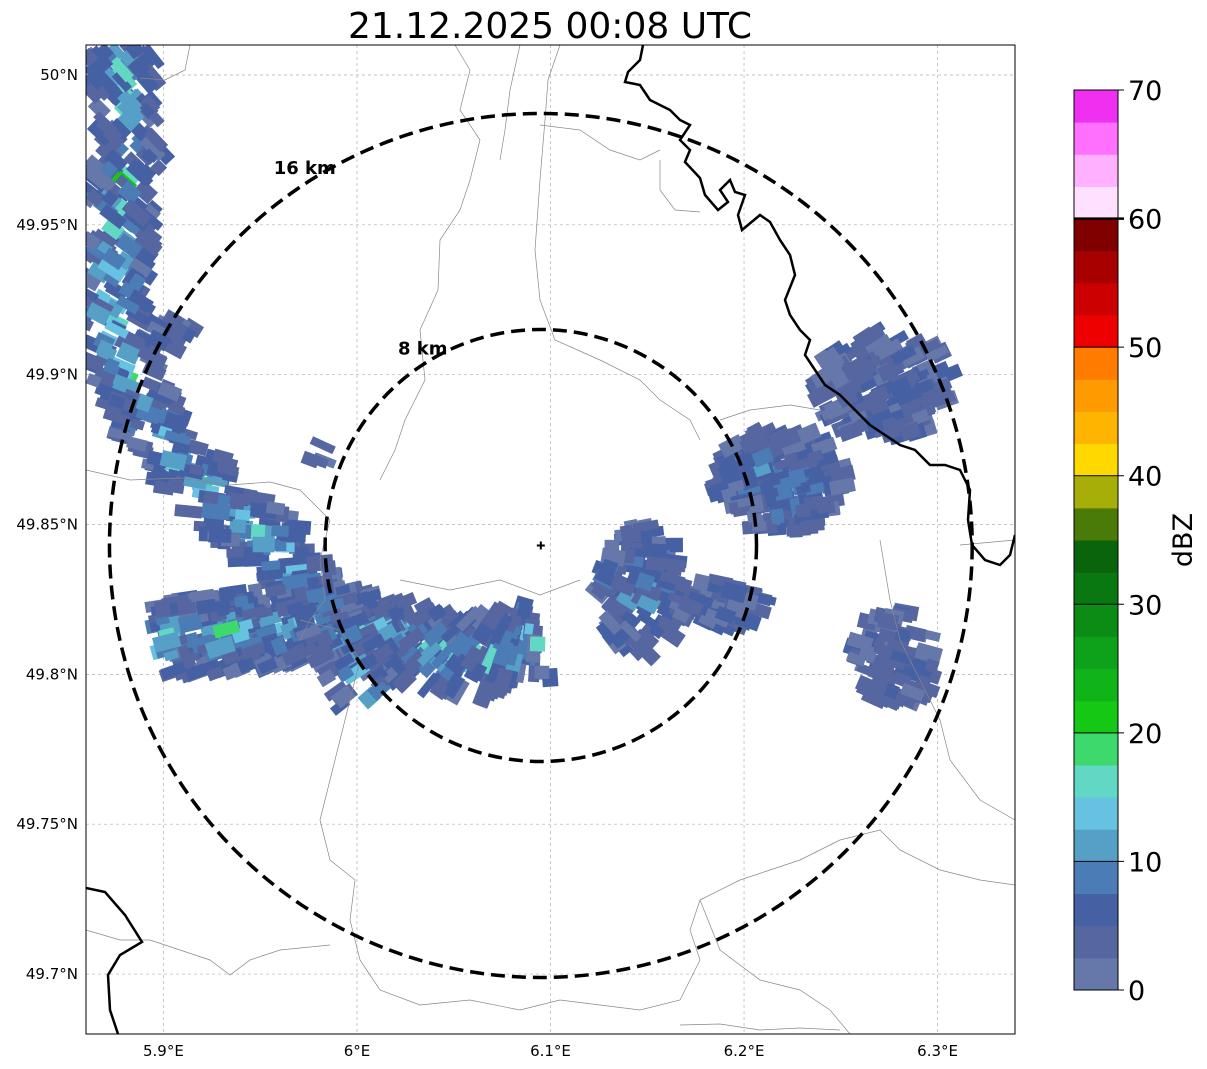 The image size is (1207, 1069). What do you see at coordinates (1183, 540) in the screenshot?
I see `colorbar-label: dBZ` at bounding box center [1183, 540].